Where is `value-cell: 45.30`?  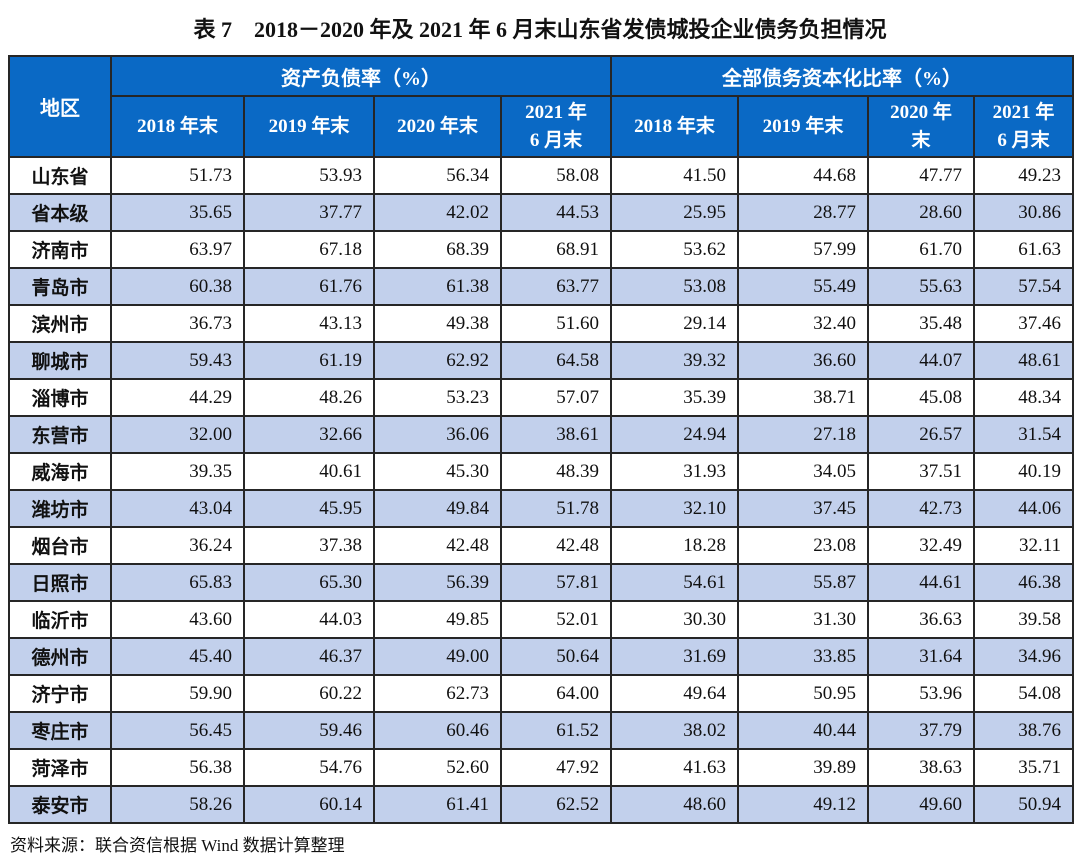
value-cell: 45.30 is located at coordinates (437, 471).